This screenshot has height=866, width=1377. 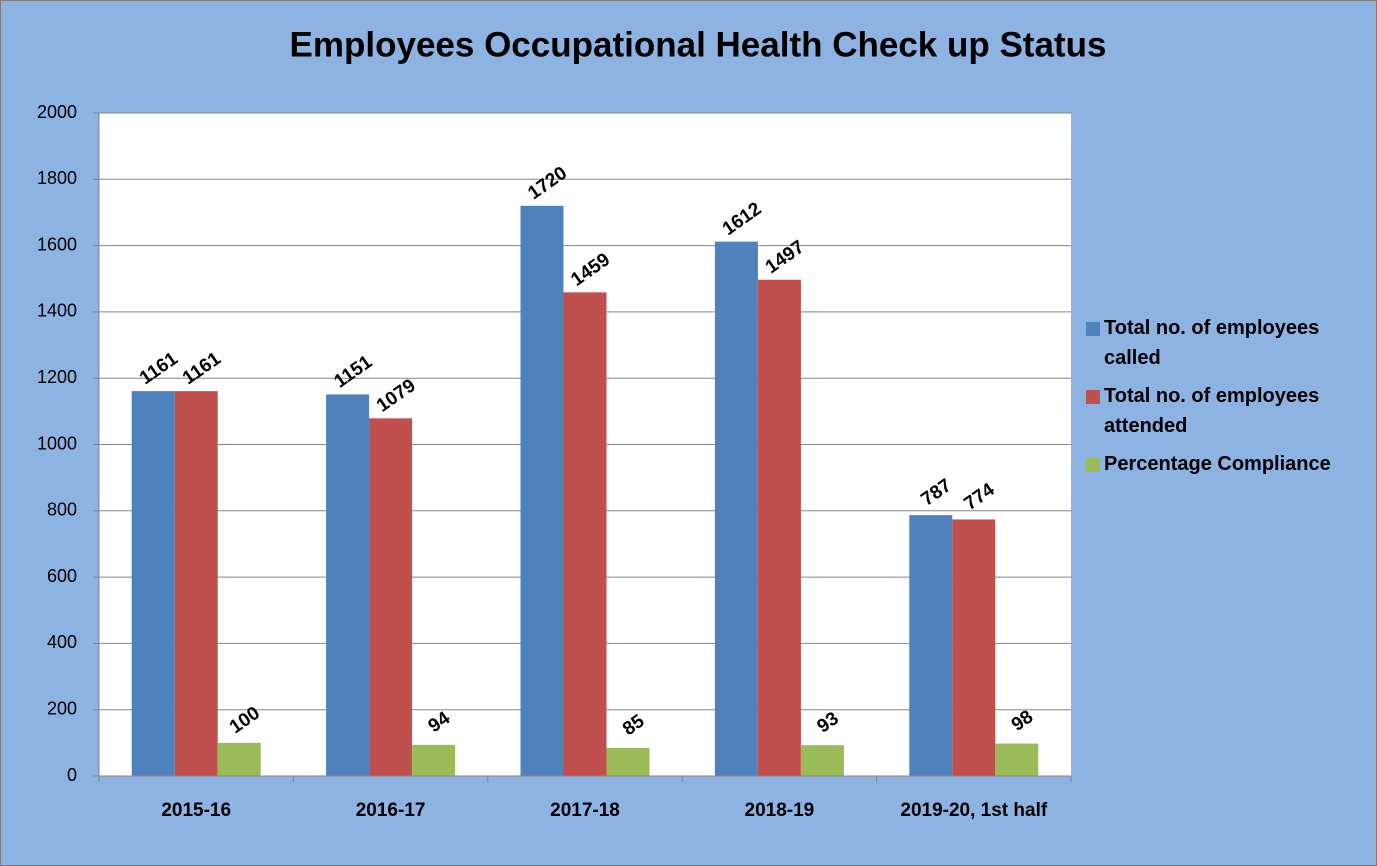 I want to click on legend-item: Percentage Compliance, so click(x=1228, y=464).